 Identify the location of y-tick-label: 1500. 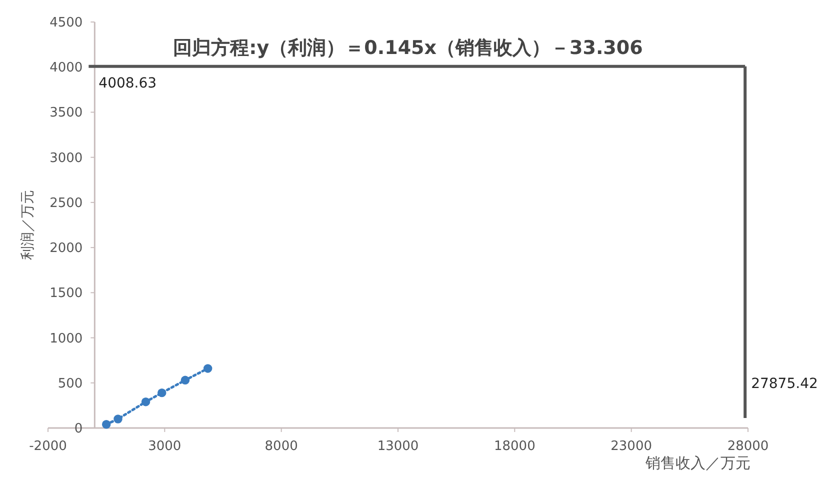
(66, 294).